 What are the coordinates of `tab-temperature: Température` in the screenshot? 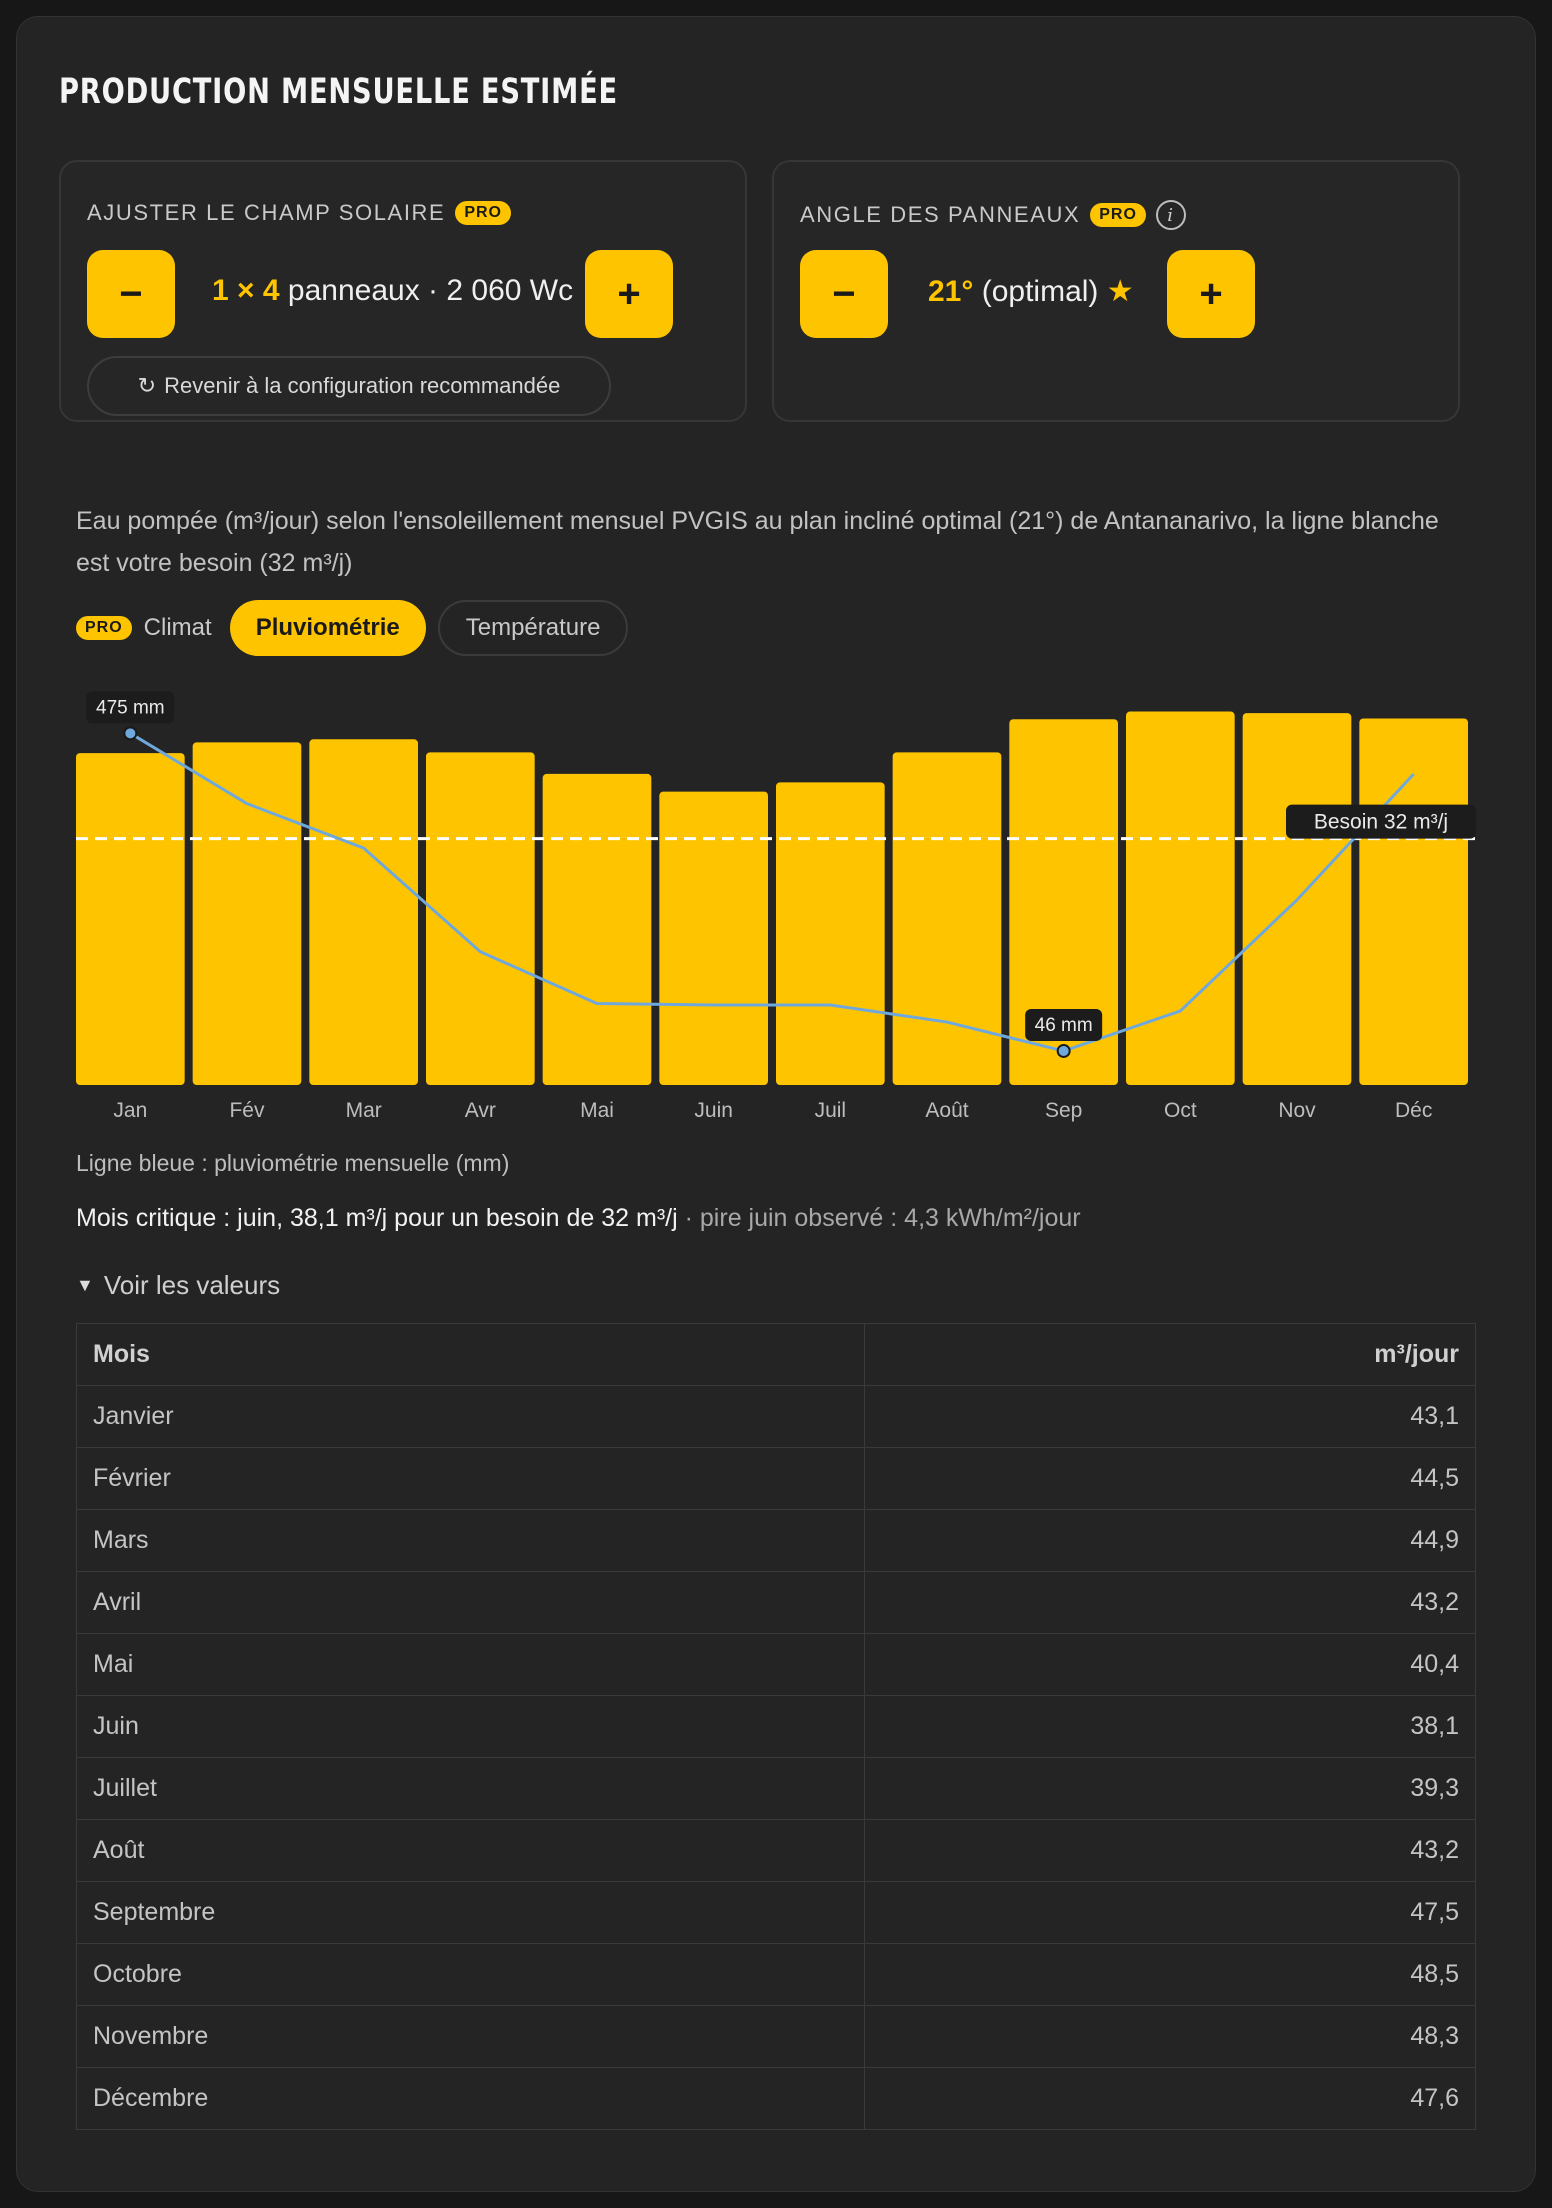 It's located at (533, 628).